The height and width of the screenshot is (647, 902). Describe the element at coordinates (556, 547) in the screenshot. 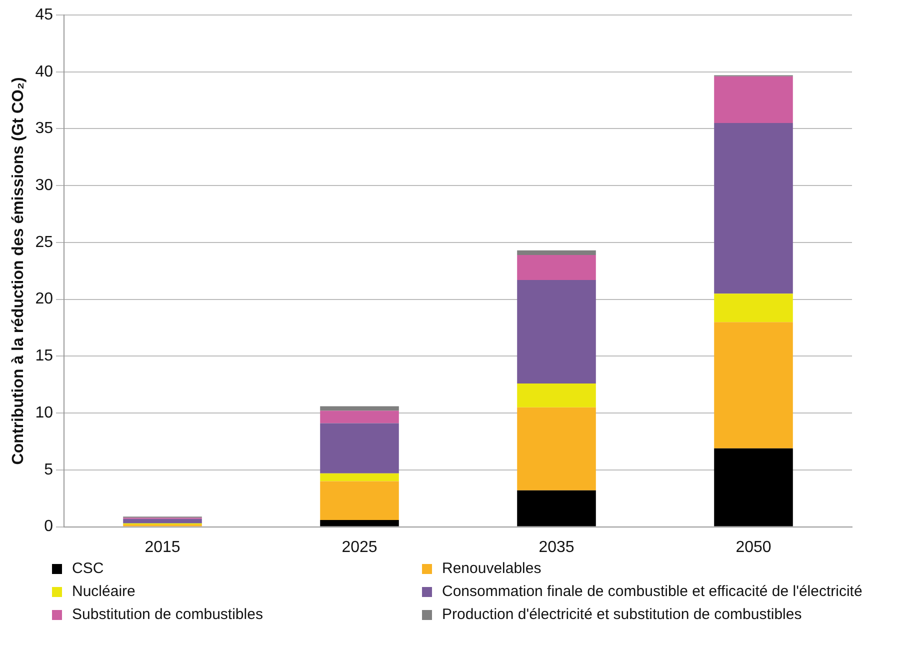

I see `x-tick-label: 2035` at that location.